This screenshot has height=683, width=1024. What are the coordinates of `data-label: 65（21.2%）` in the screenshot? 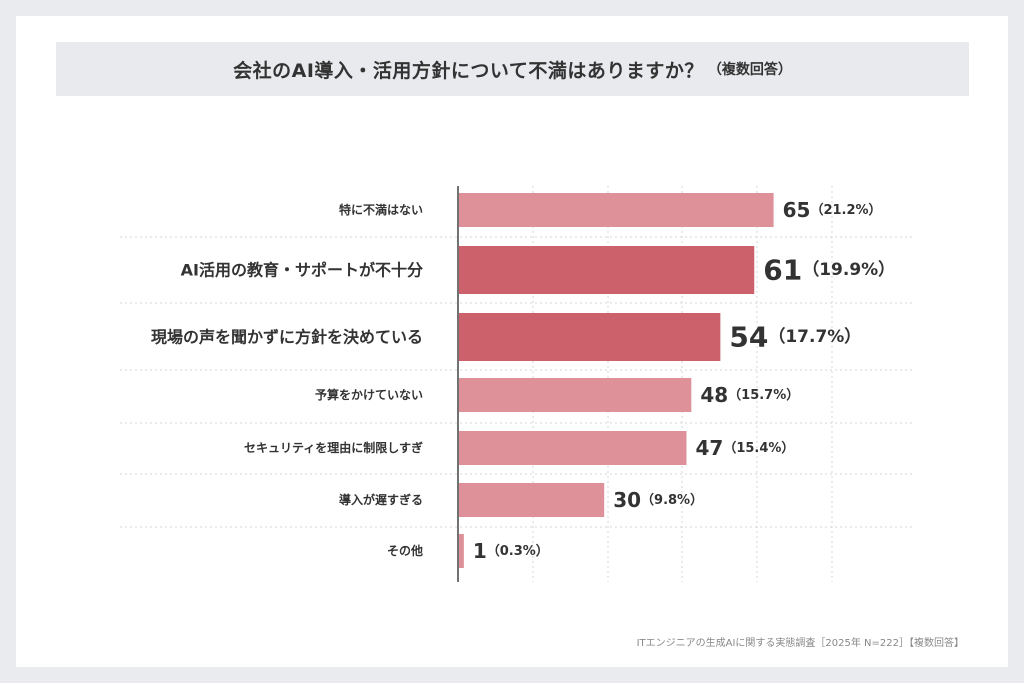 It's located at (832, 210).